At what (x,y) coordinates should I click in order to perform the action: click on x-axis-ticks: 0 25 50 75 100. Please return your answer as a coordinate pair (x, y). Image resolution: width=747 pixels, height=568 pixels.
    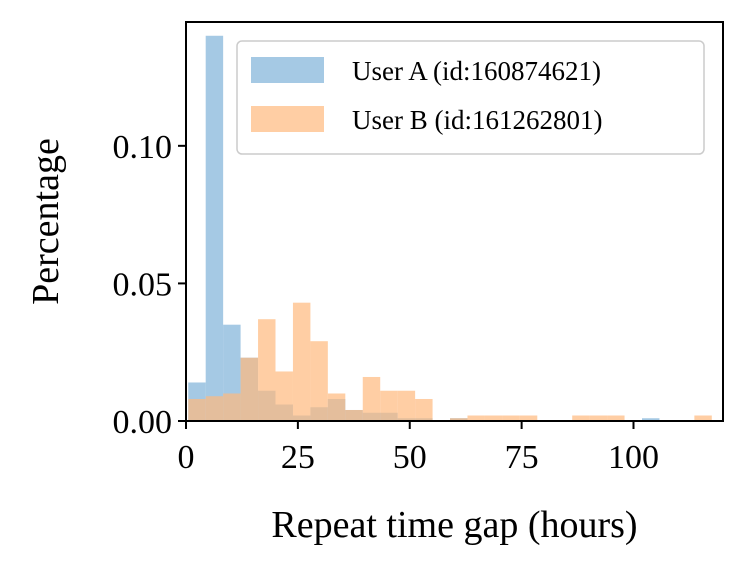
    Looking at the image, I should click on (418, 448).